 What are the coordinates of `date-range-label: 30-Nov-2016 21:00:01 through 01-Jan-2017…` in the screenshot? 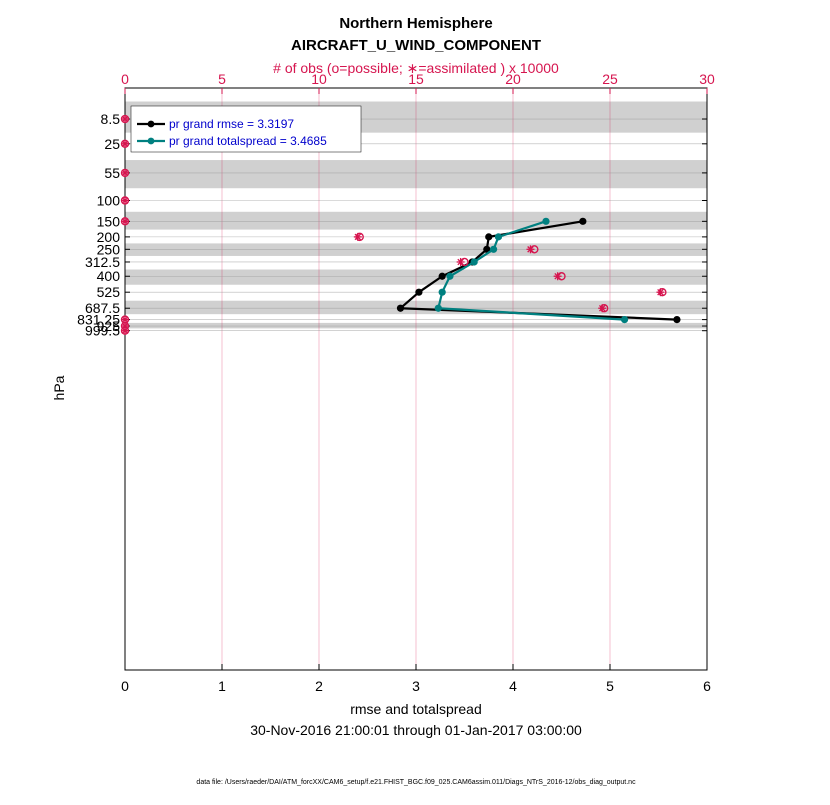 It's located at (416, 730).